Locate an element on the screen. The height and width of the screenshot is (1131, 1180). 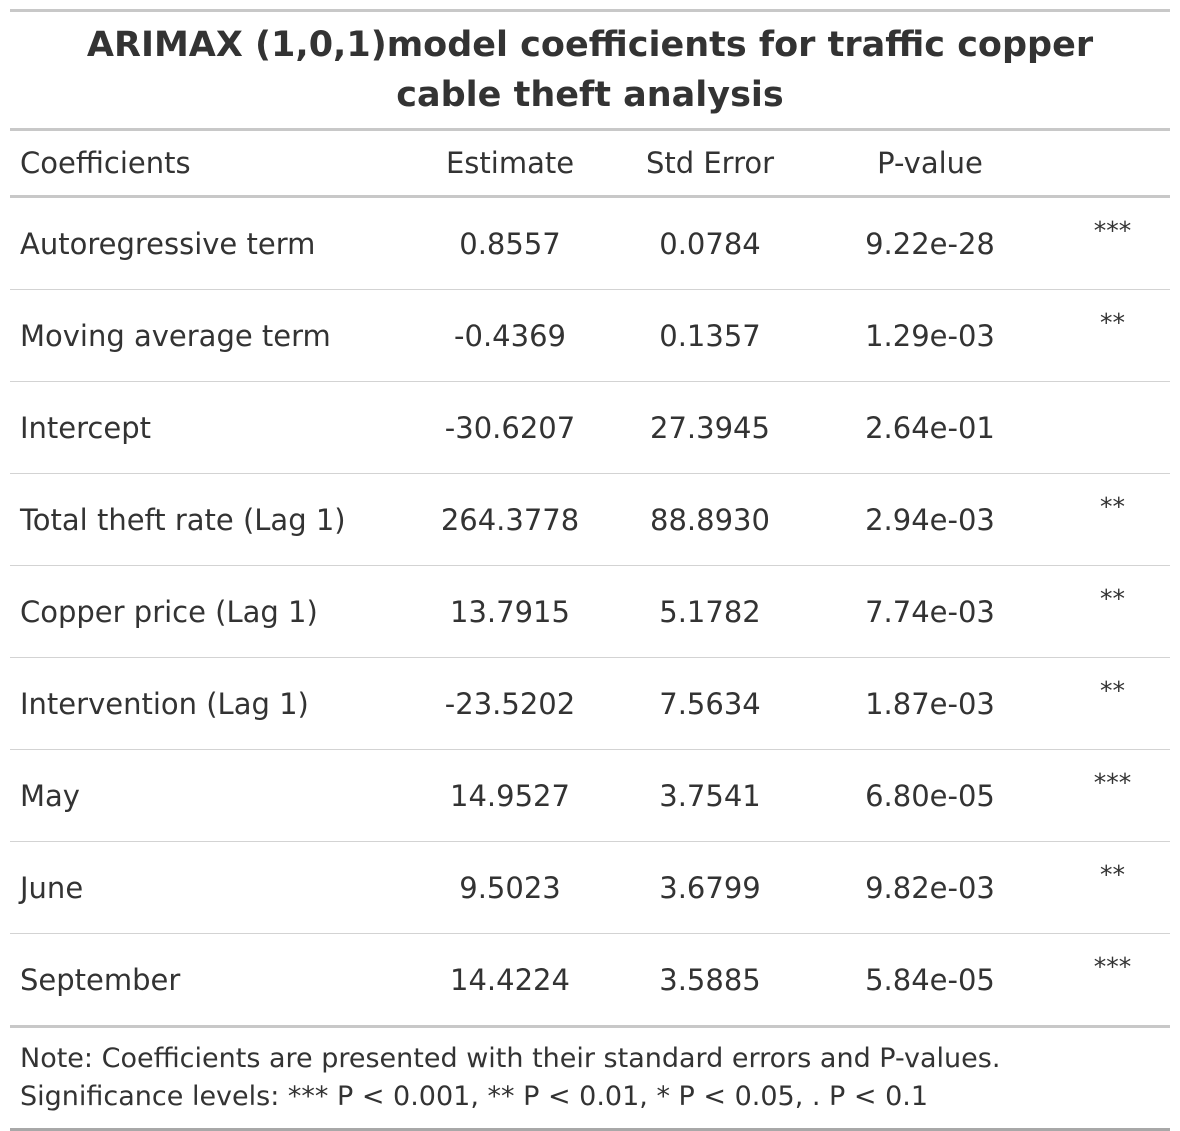
cell-std-error: 88.8930 is located at coordinates (710, 519).